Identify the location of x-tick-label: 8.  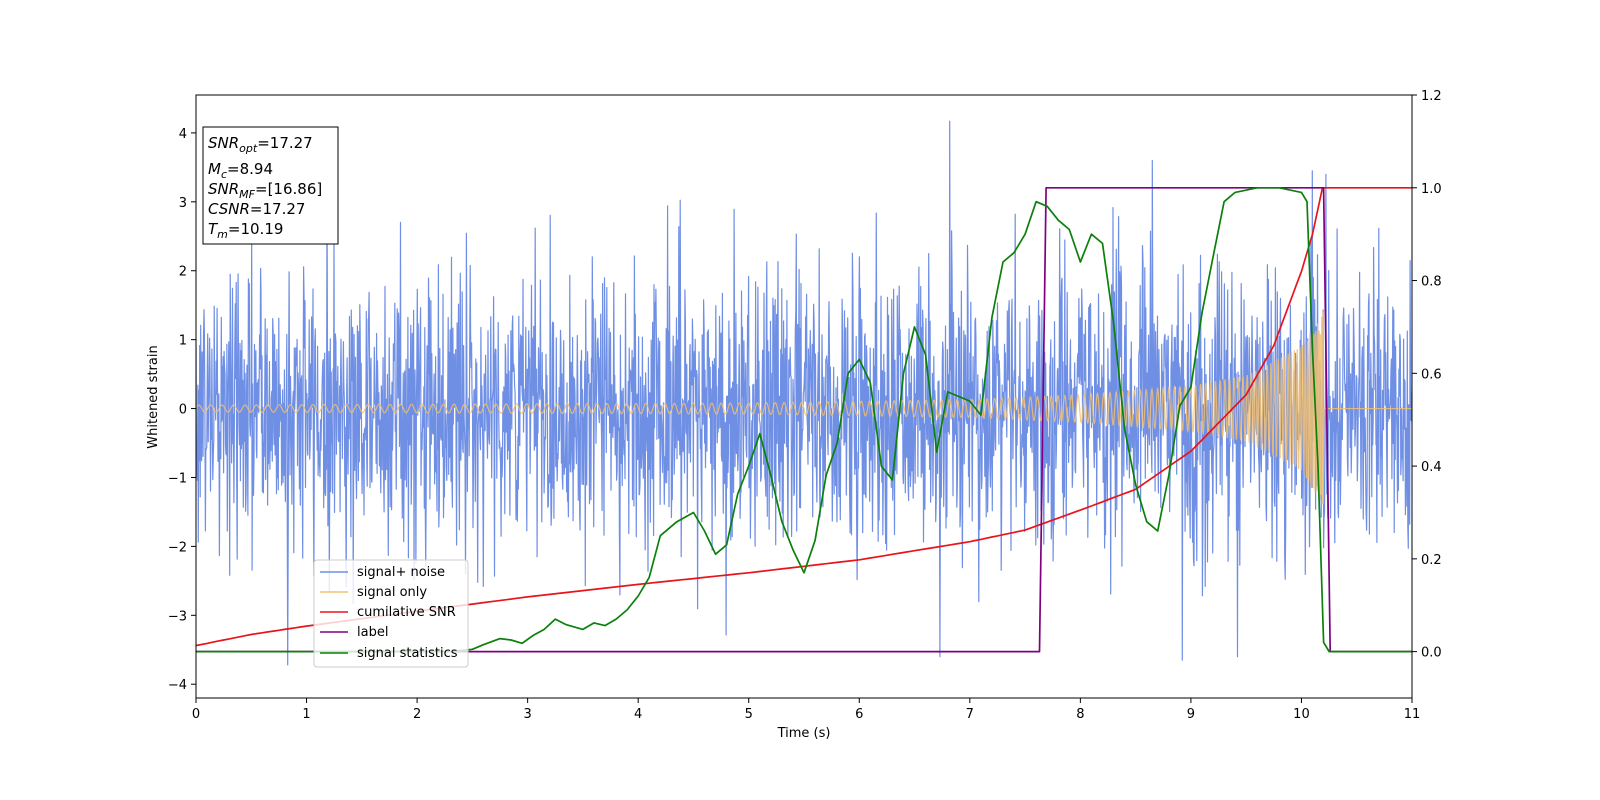
(1080, 714).